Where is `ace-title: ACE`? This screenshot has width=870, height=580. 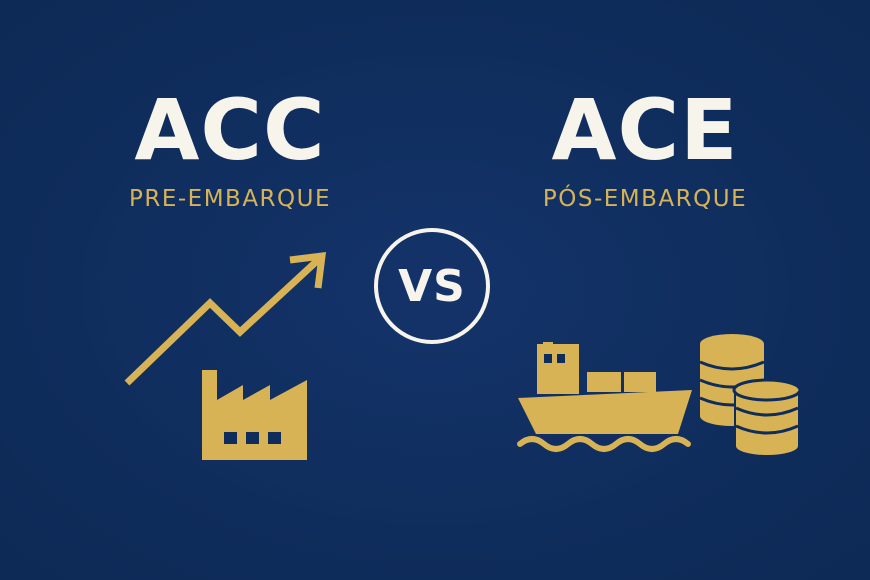 ace-title: ACE is located at coordinates (645, 130).